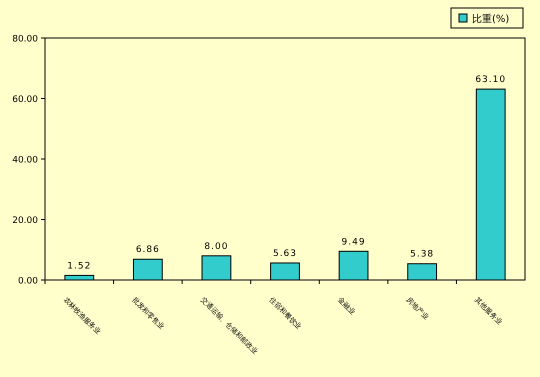 This screenshot has height=377, width=540. Describe the element at coordinates (285, 253) in the screenshot. I see `text: 5.63` at that location.